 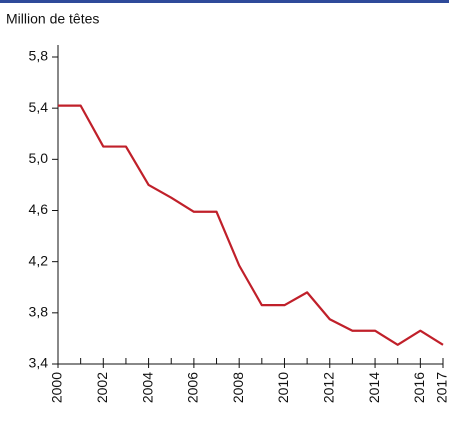 What do you see at coordinates (283, 387) in the screenshot?
I see `x-tick-label: 2010` at bounding box center [283, 387].